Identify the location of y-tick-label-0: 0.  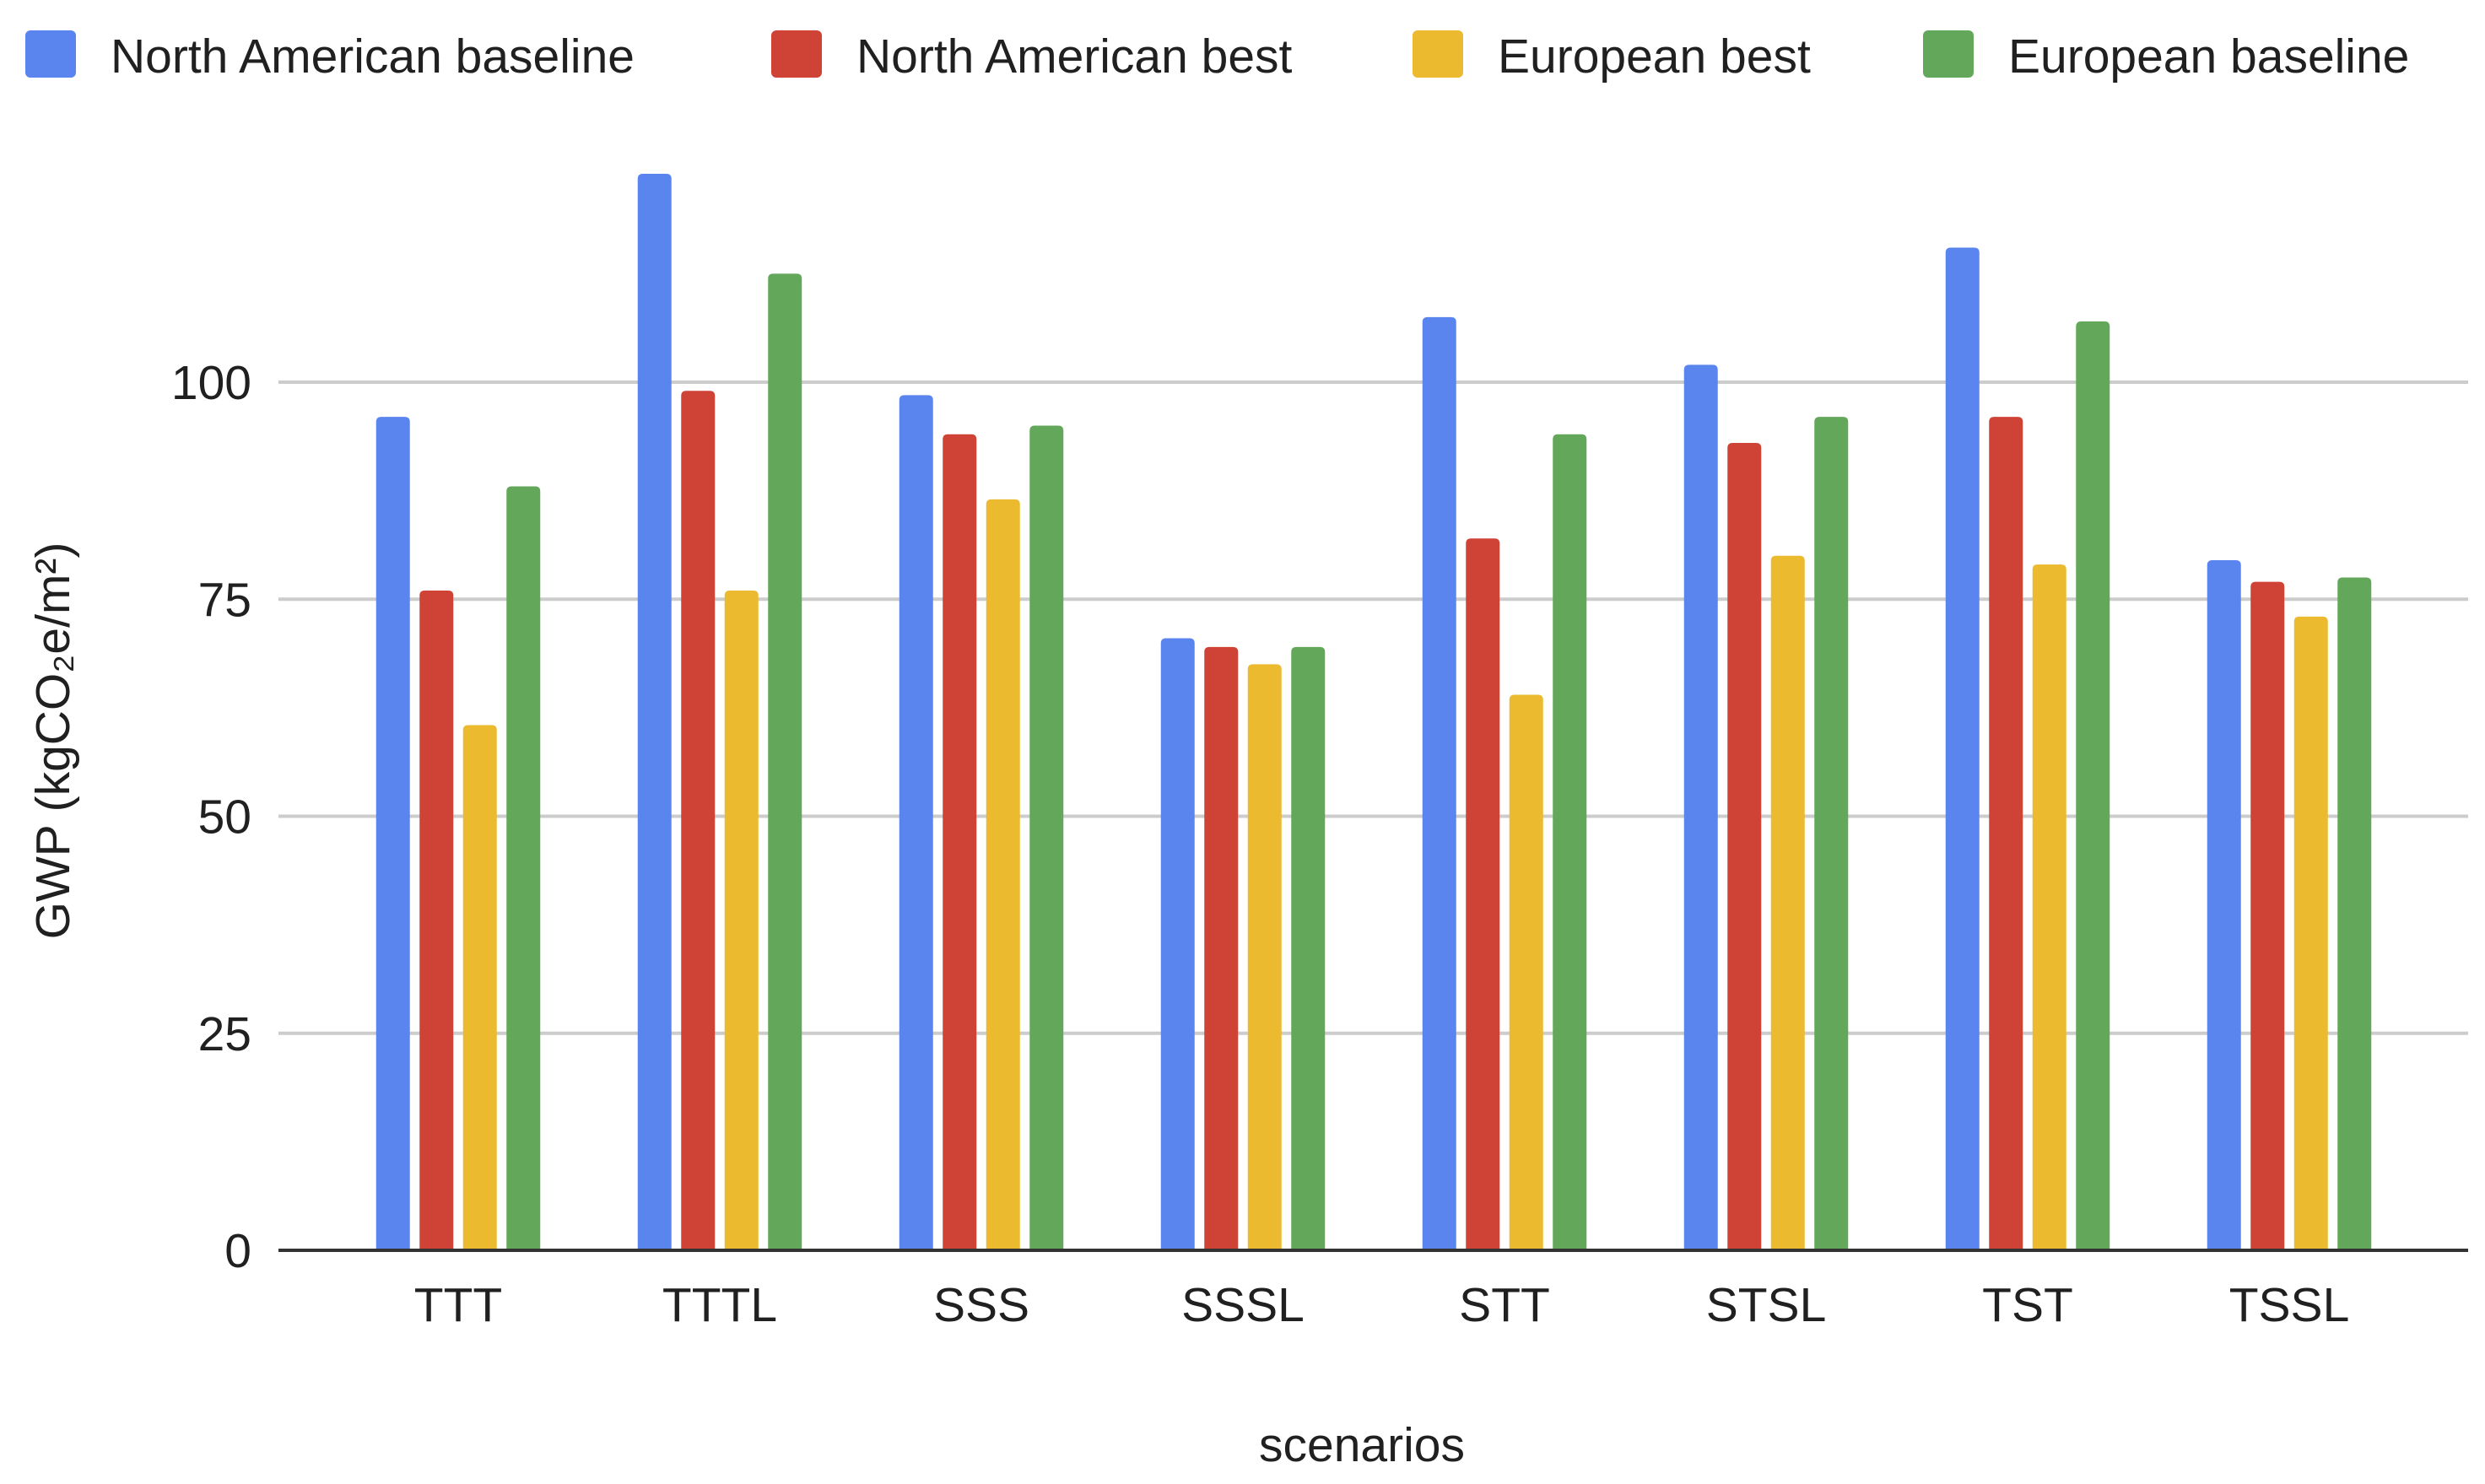
(237, 1251).